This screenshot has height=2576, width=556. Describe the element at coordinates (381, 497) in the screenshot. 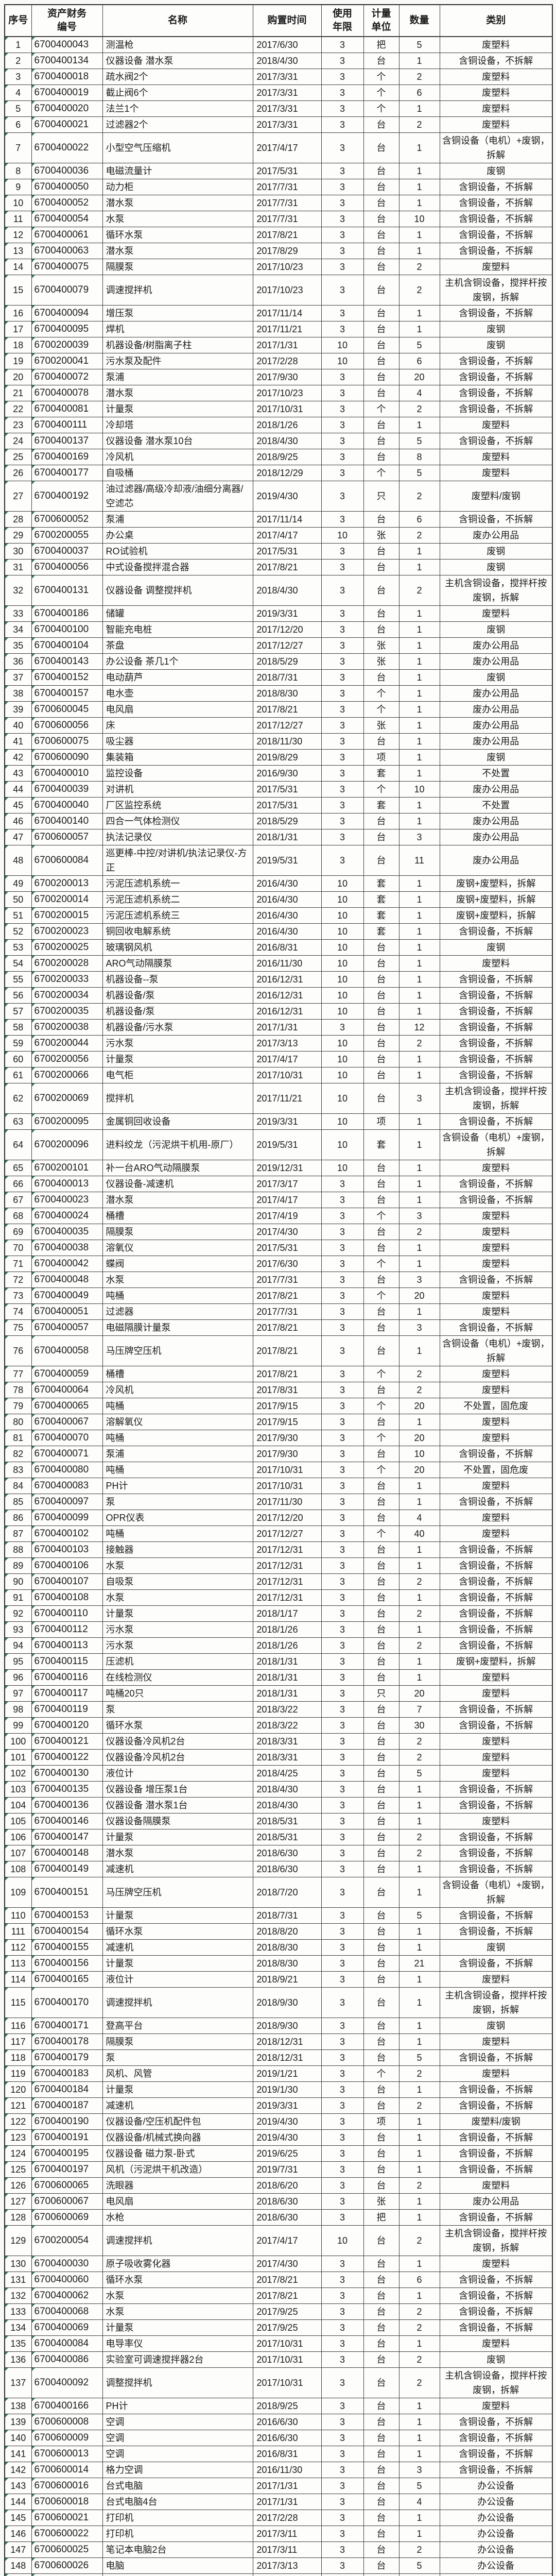

I see `cell-unit: 只` at that location.